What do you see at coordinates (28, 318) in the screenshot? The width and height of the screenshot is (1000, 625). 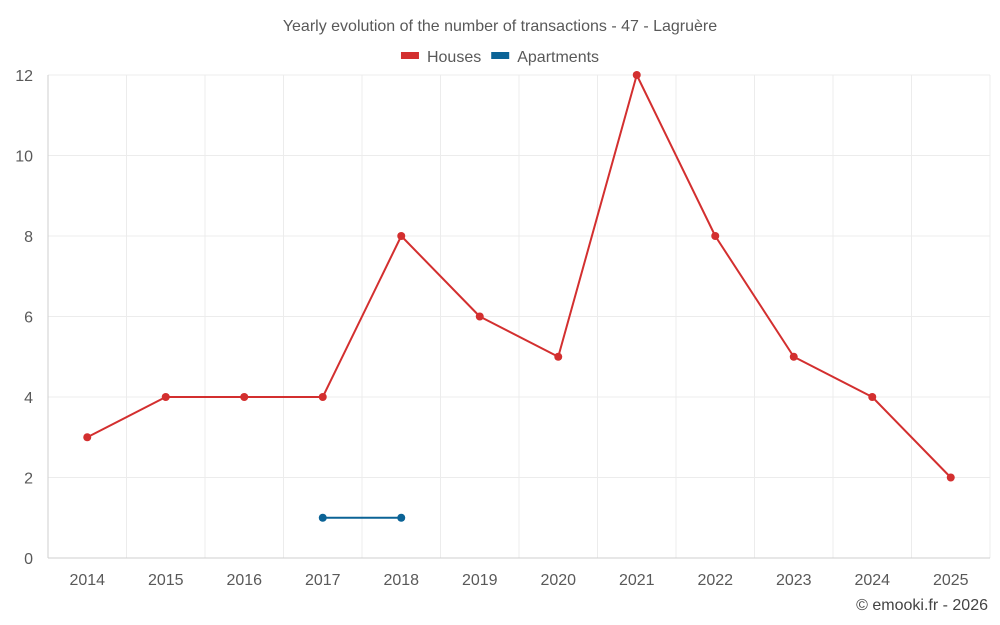 I see `y-tick-label: 6` at bounding box center [28, 318].